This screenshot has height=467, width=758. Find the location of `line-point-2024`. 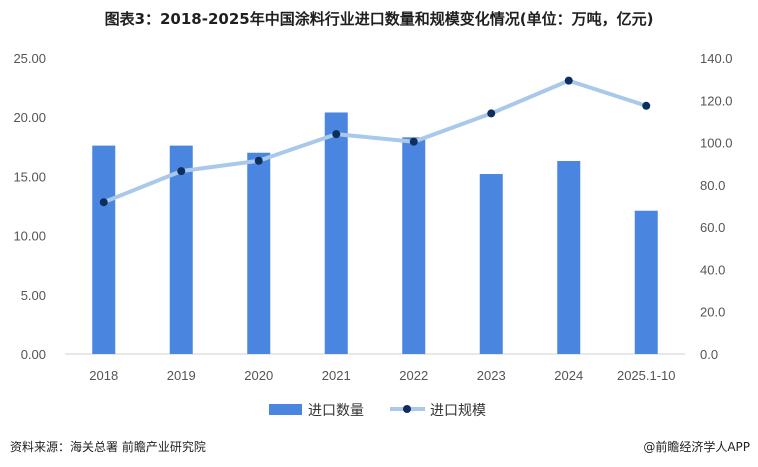

line-point-2024 is located at coordinates (568, 80).